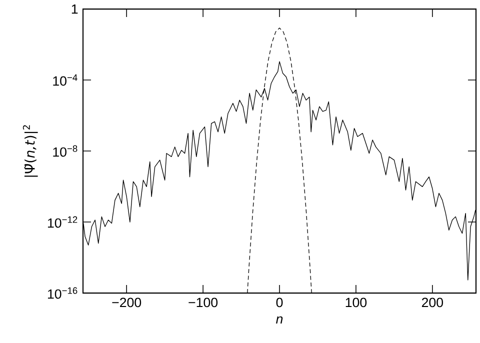  Describe the element at coordinates (75, 9) in the screenshot. I see `y-tick-label: 1` at that location.